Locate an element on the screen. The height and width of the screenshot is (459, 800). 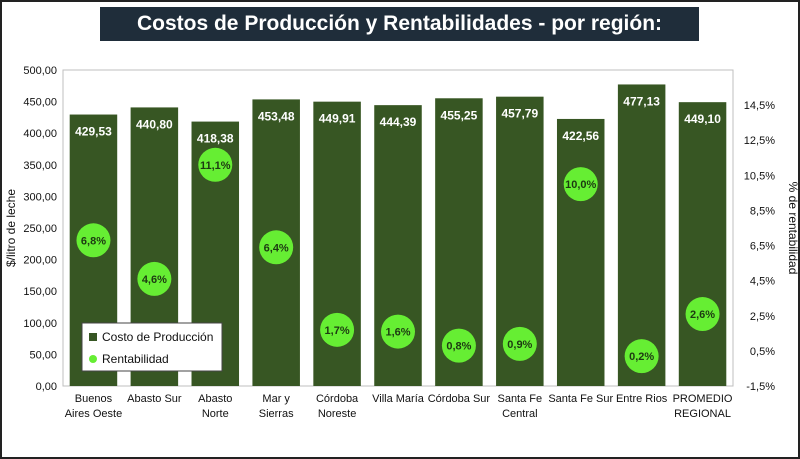
bar-value-label: 477,13 is located at coordinates (641, 101).